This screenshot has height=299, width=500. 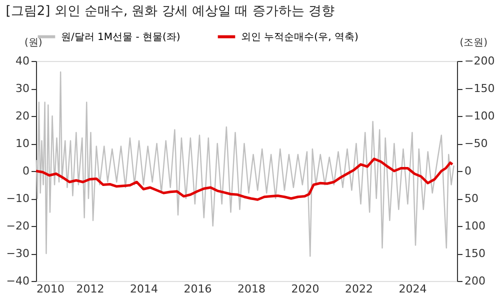 I want to click on y2-tick-label: 100, so click(x=475, y=226).